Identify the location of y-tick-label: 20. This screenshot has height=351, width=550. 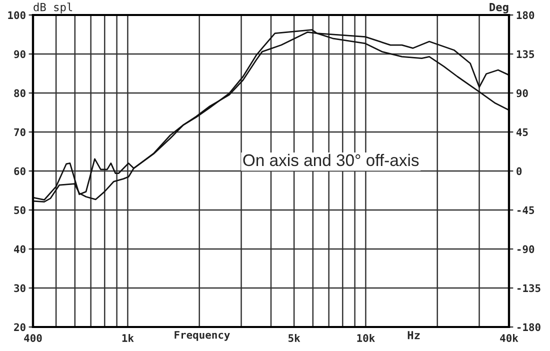
(20, 327).